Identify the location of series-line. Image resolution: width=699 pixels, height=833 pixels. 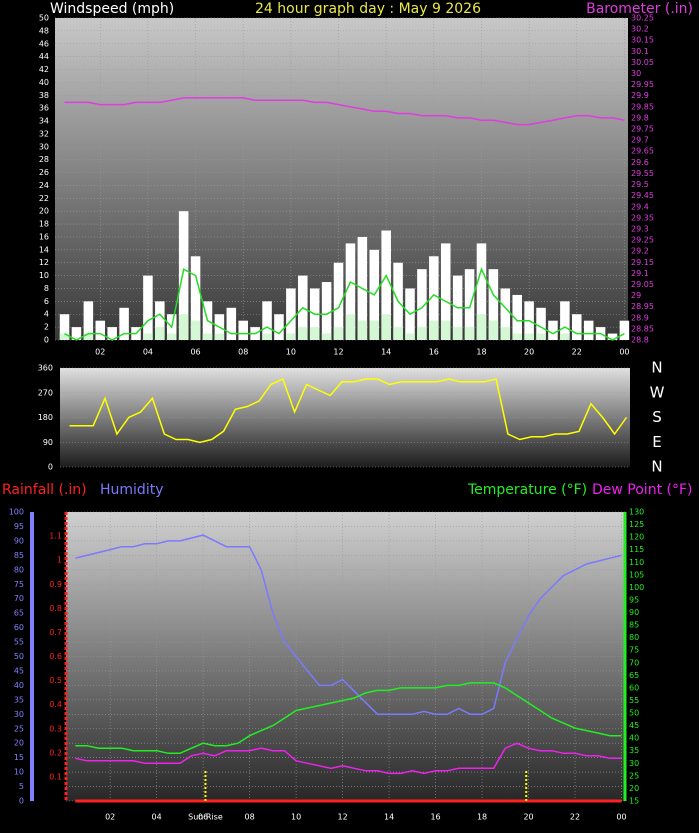
(348, 718).